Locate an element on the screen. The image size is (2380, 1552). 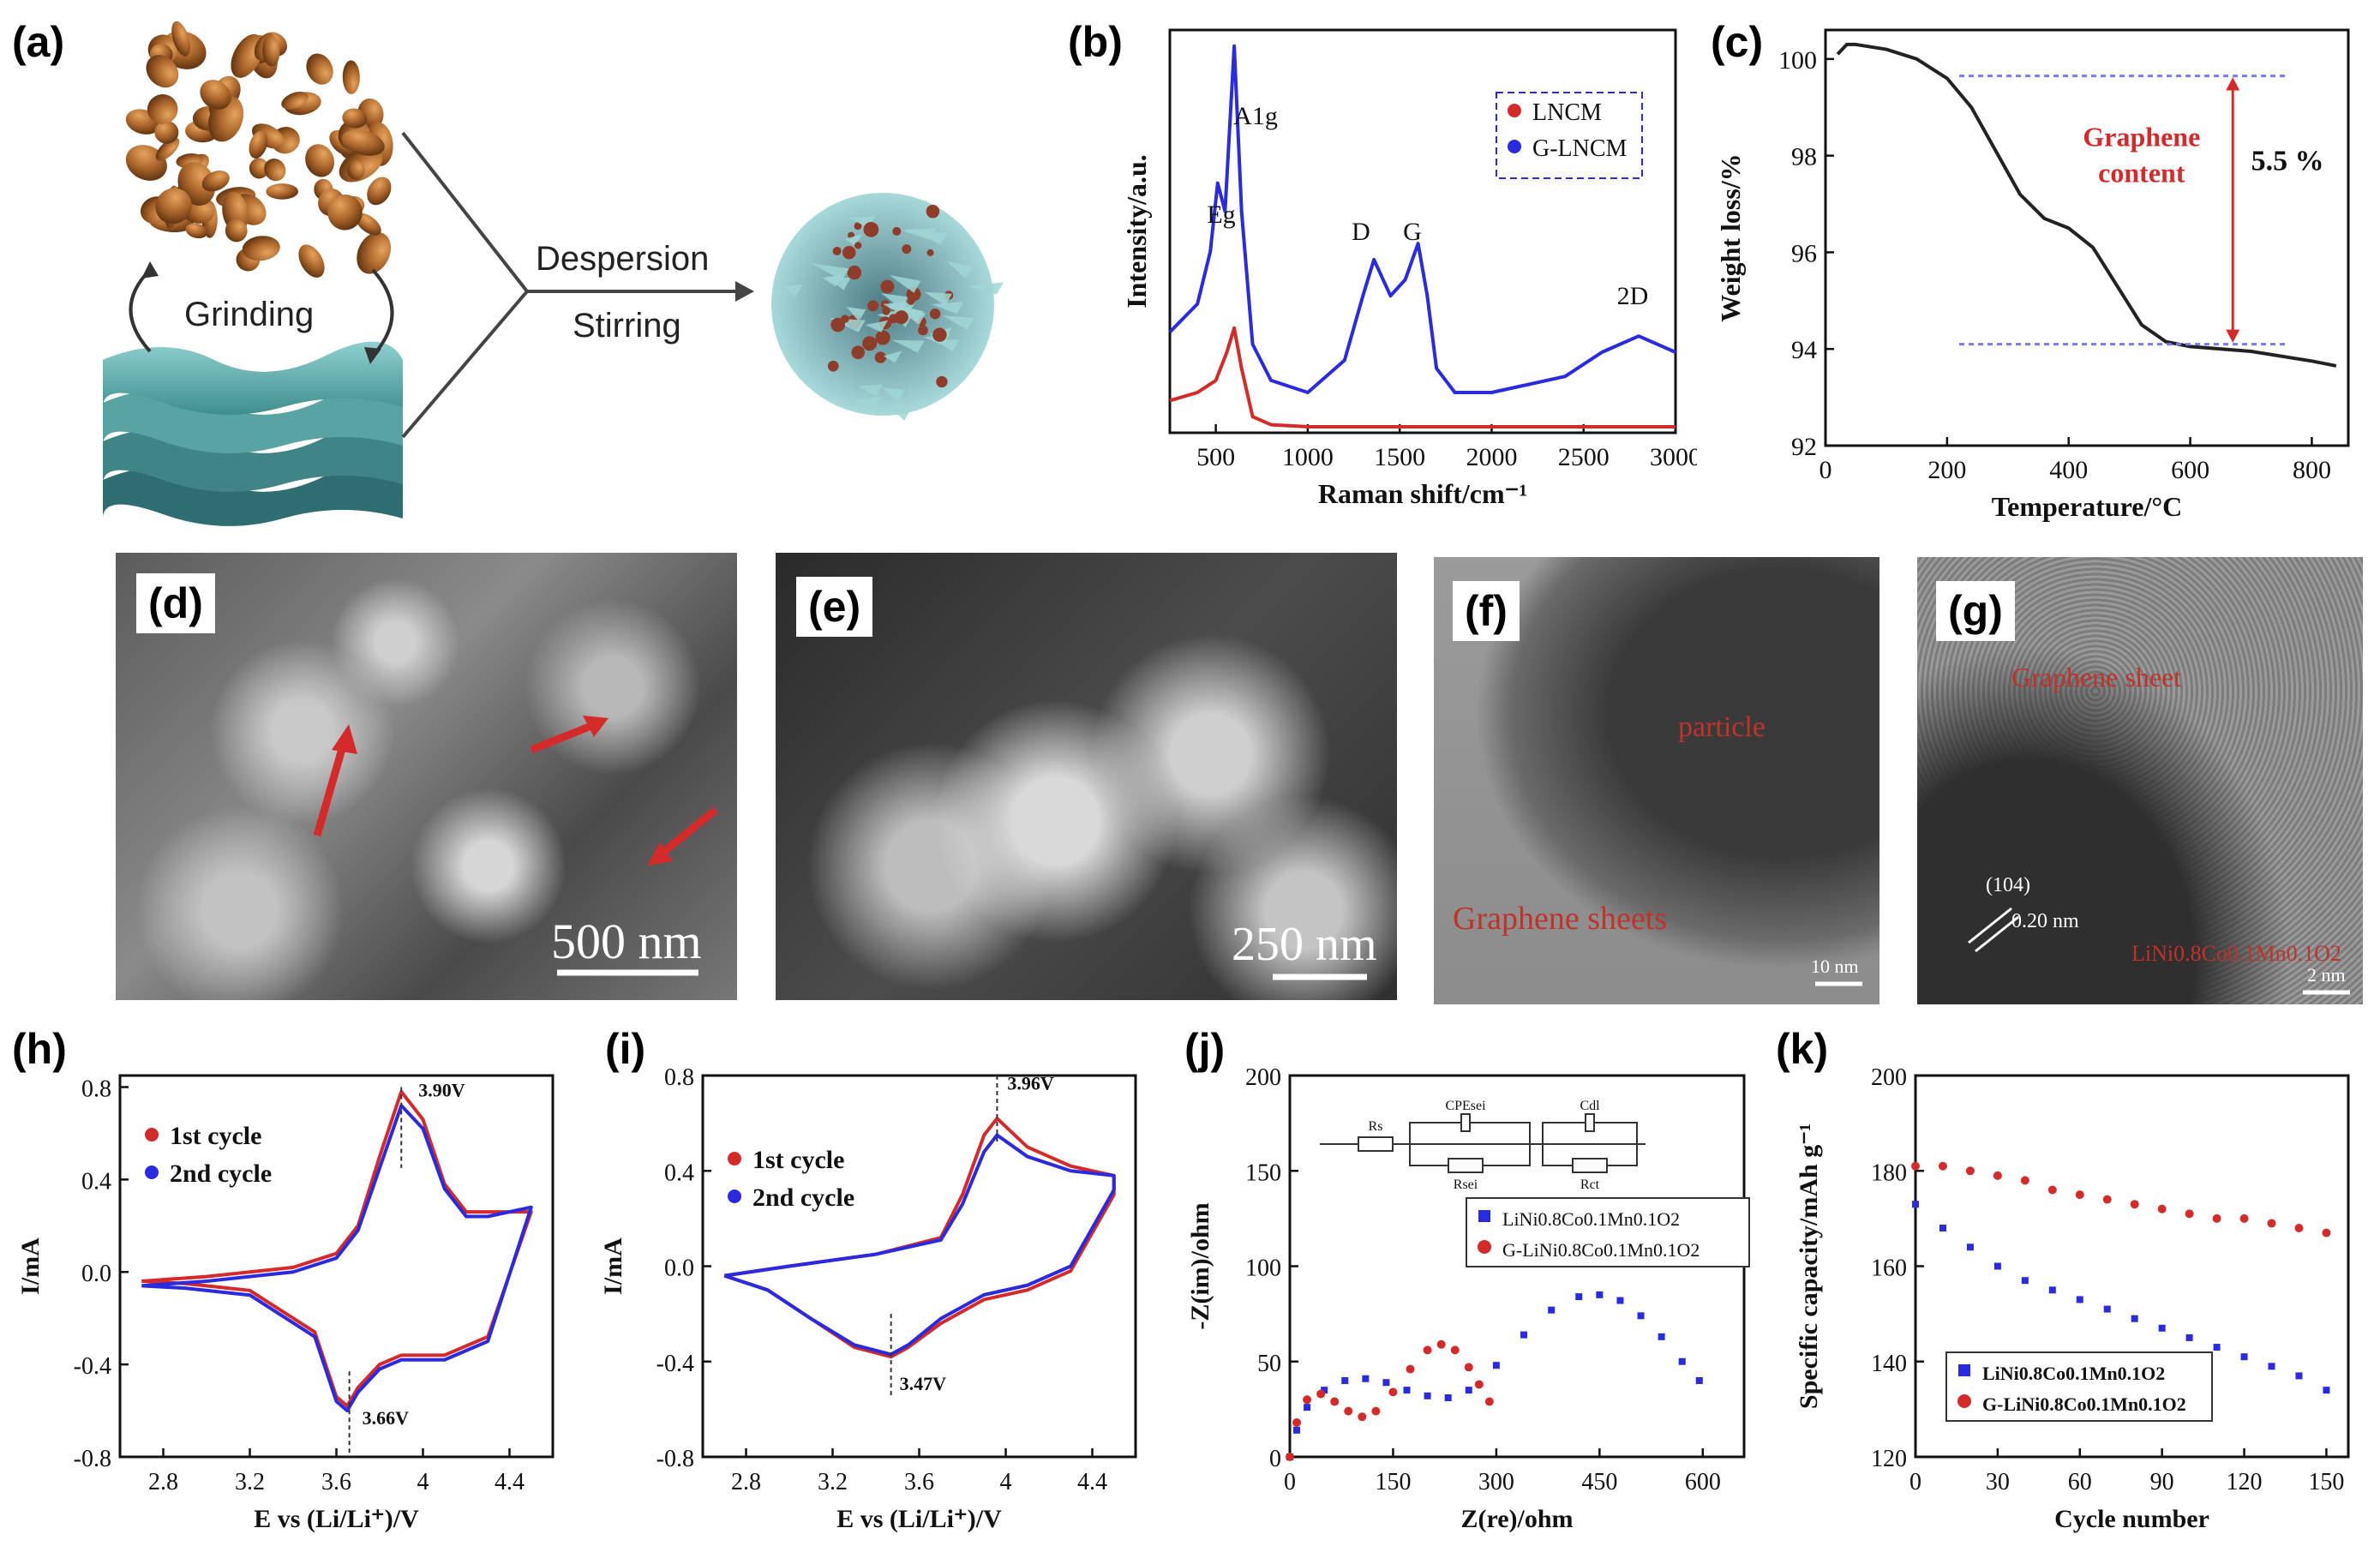
composite-ball is located at coordinates (887, 307).